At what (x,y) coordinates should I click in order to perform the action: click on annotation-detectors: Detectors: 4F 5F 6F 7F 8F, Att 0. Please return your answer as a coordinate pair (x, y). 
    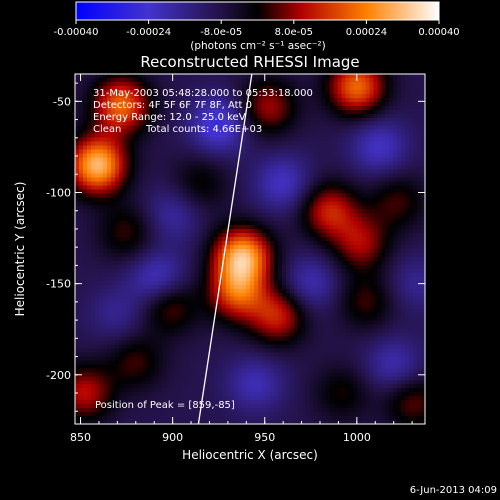
    Looking at the image, I should click on (172, 105).